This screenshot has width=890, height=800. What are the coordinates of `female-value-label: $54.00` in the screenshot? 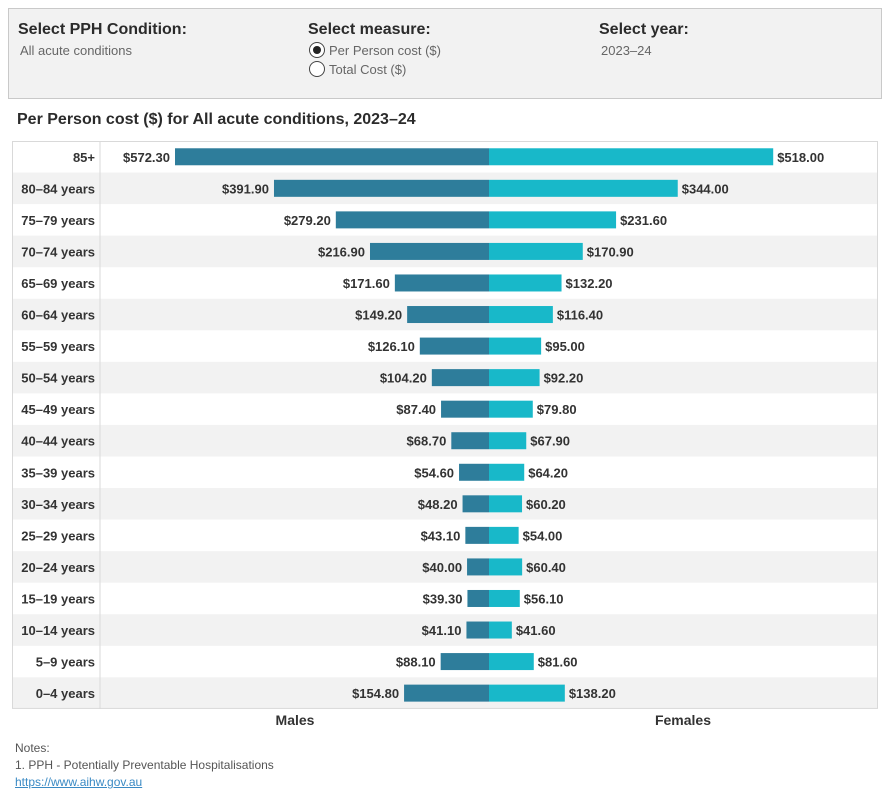 It's located at (543, 535).